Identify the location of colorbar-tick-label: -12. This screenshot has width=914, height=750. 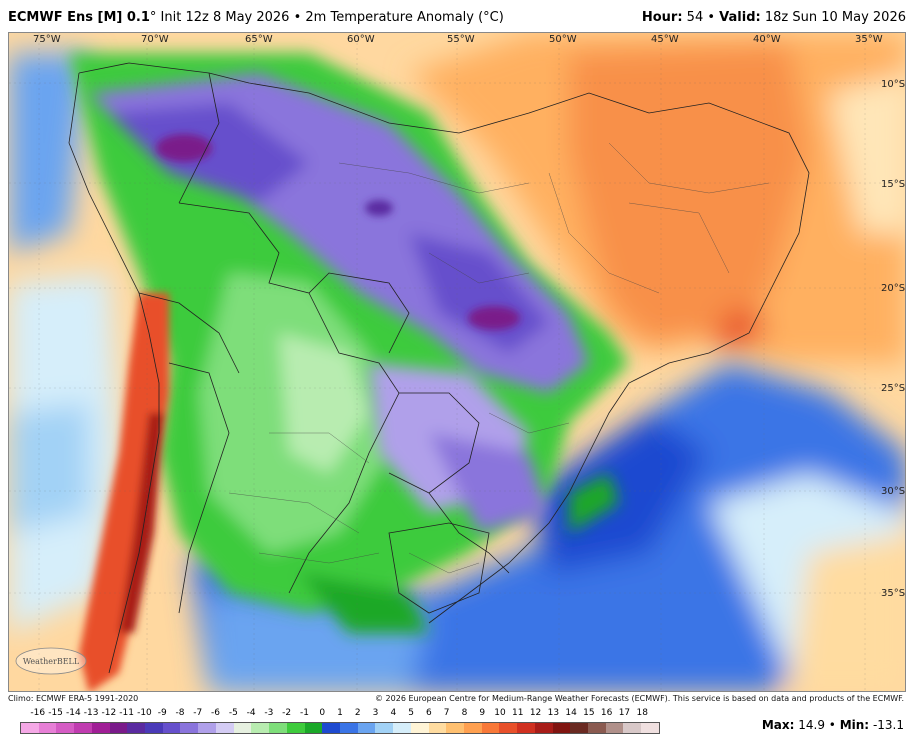
(109, 713).